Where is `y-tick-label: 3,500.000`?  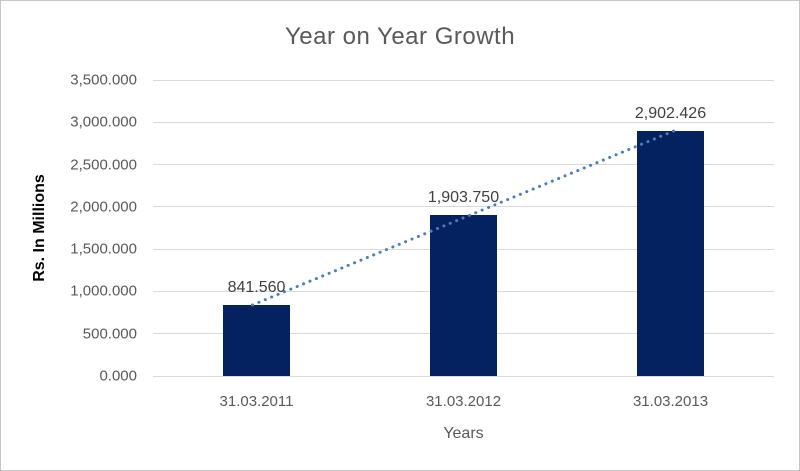
y-tick-label: 3,500.000 is located at coordinates (103, 80).